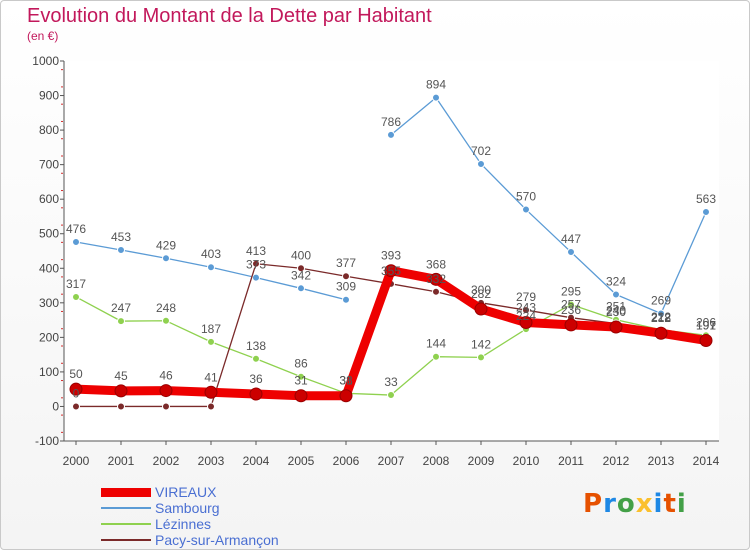 This screenshot has height=550, width=750. I want to click on x-tick-label: 2004, so click(256, 461).